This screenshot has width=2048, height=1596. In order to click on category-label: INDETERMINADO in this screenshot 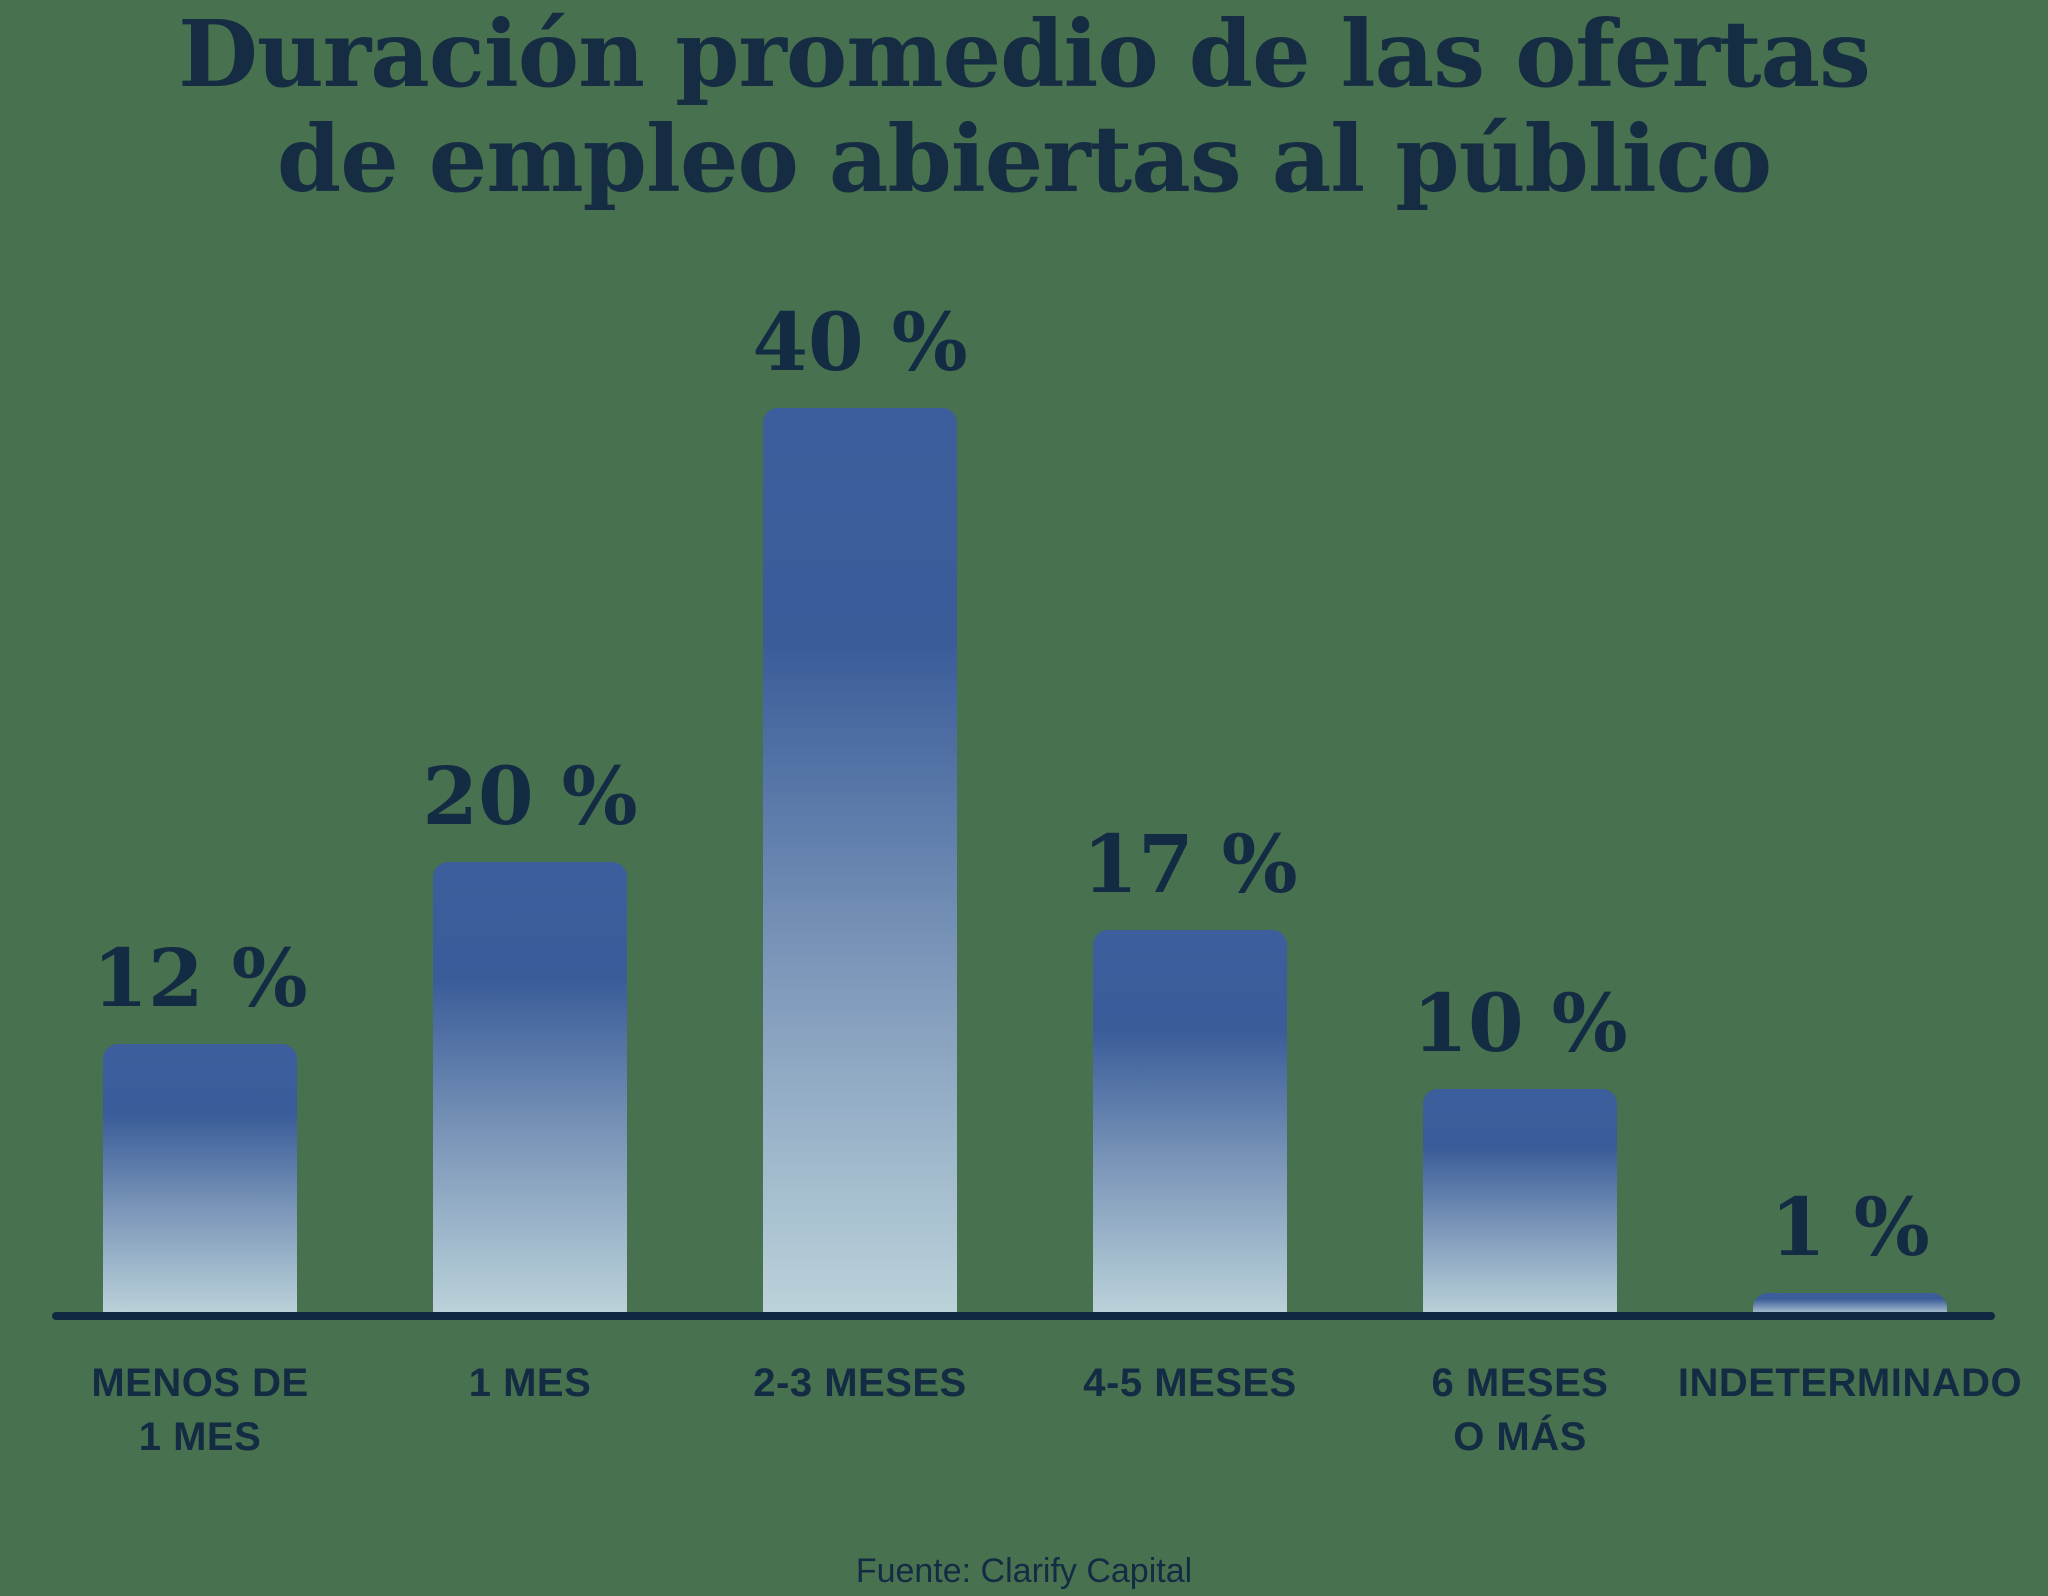, I will do `click(1850, 1383)`.